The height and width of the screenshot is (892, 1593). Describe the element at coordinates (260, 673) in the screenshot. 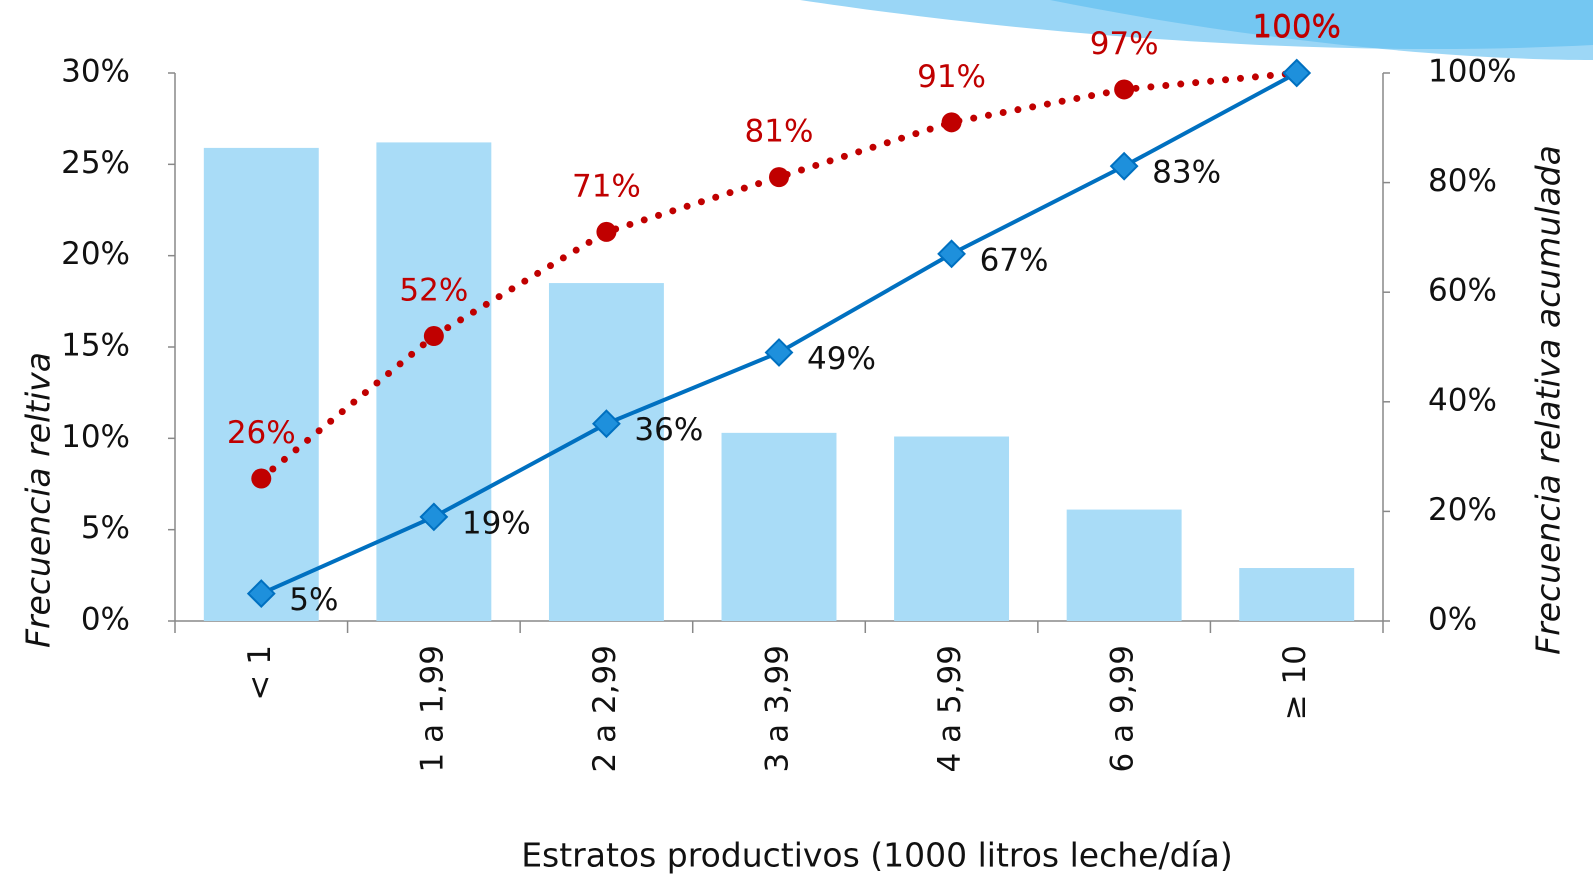

I see `x-tick-label: < 1` at that location.